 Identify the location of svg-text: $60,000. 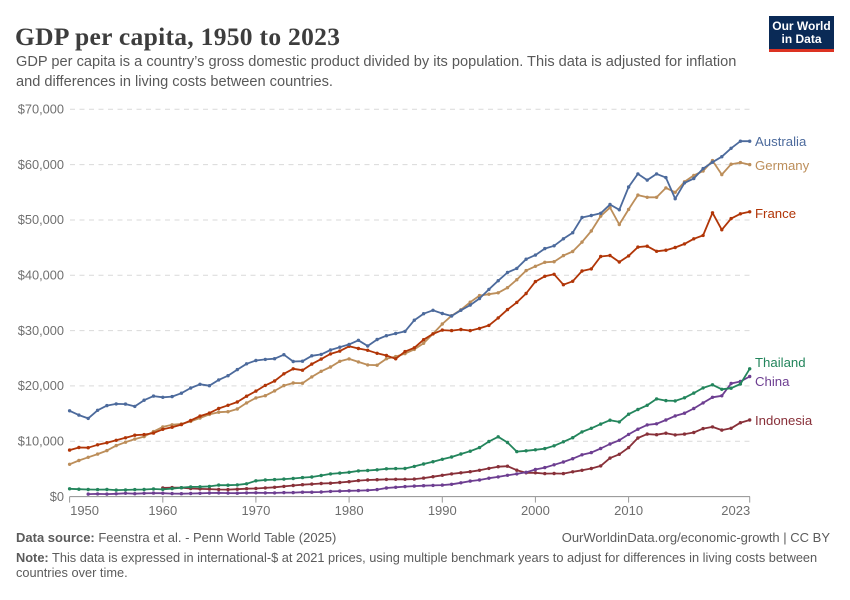
(41, 164).